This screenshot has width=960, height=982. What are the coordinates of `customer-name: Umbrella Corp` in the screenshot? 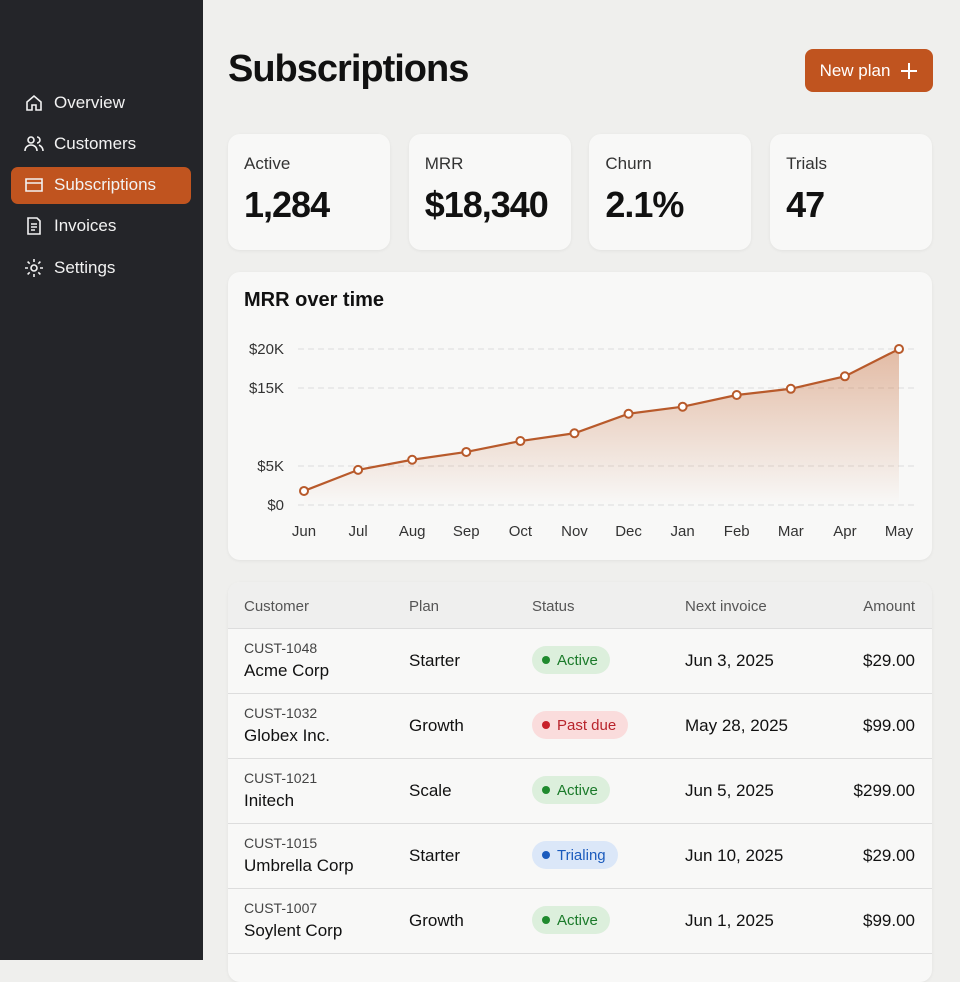 It's located at (299, 865).